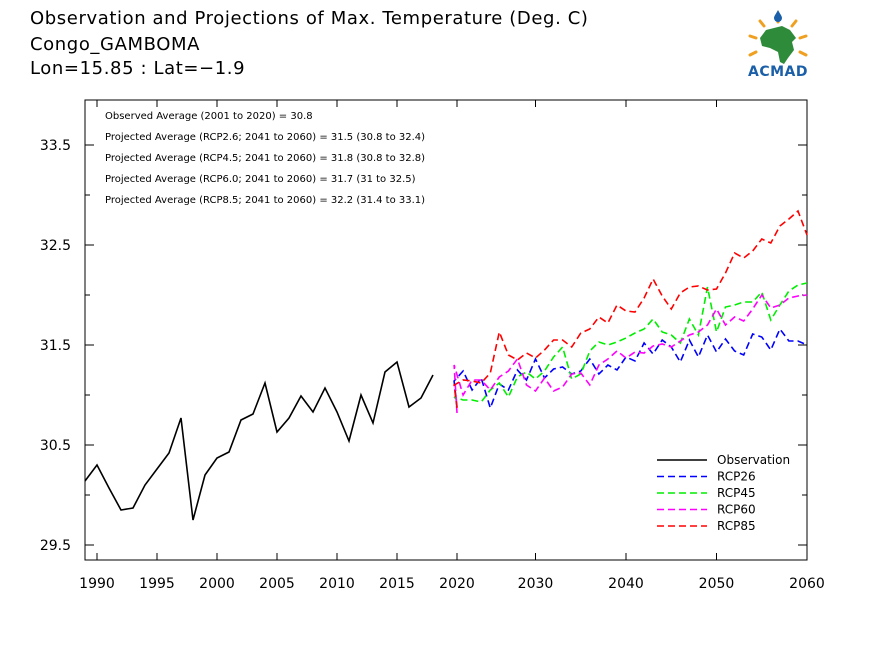 This screenshot has width=879, height=659. What do you see at coordinates (259, 440) in the screenshot?
I see `series-line-observation` at bounding box center [259, 440].